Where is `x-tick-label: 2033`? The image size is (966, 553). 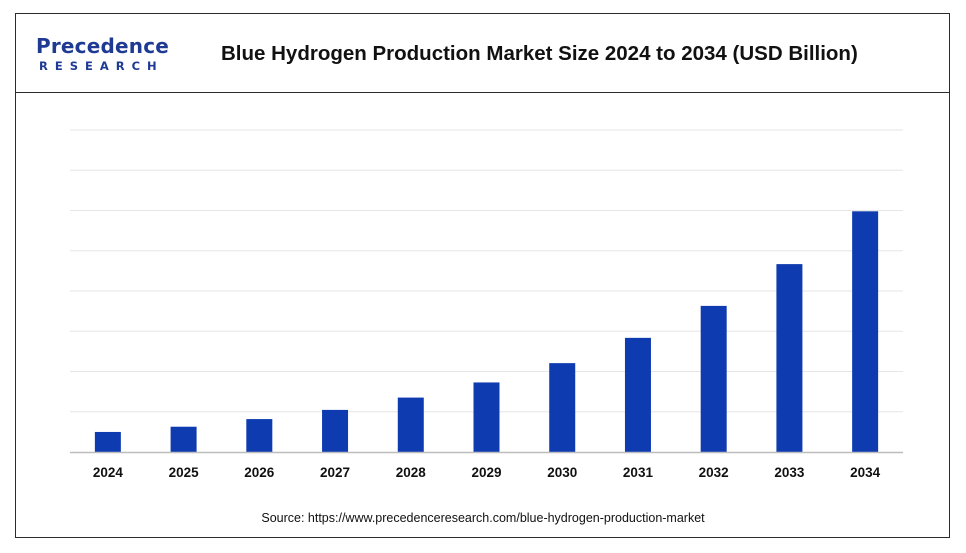
x-tick-label: 2033 is located at coordinates (789, 472).